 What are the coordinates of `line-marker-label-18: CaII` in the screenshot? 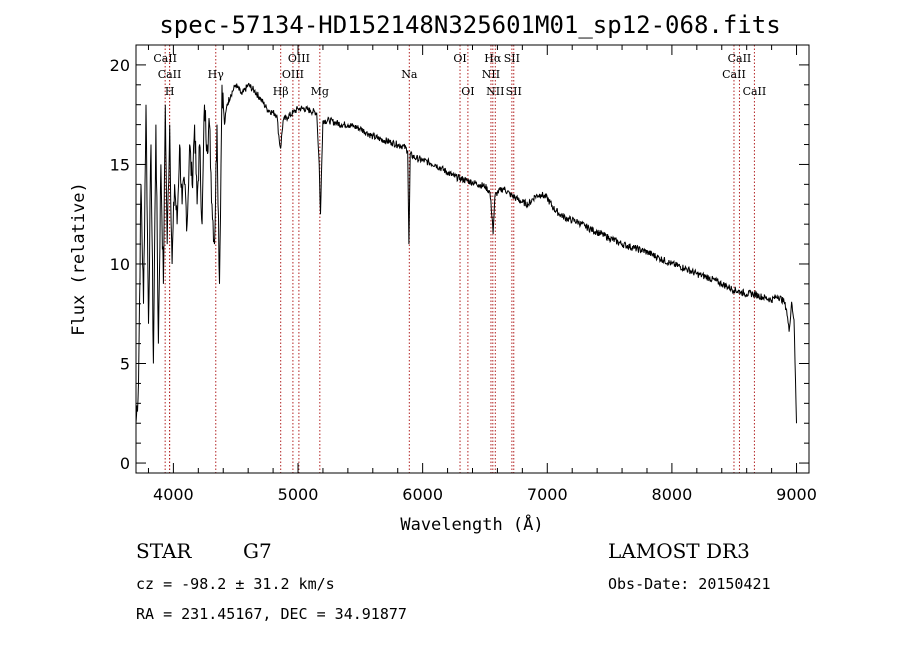 It's located at (755, 91).